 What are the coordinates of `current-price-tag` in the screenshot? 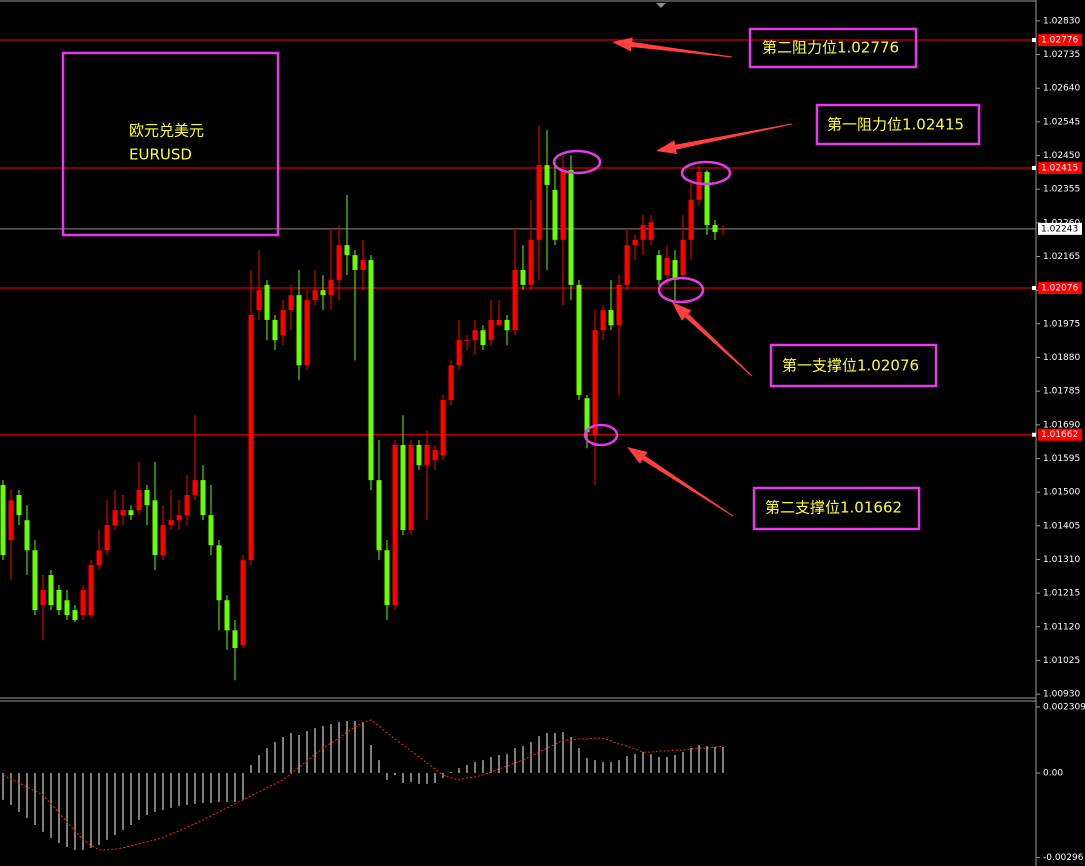 It's located at (1060, 228).